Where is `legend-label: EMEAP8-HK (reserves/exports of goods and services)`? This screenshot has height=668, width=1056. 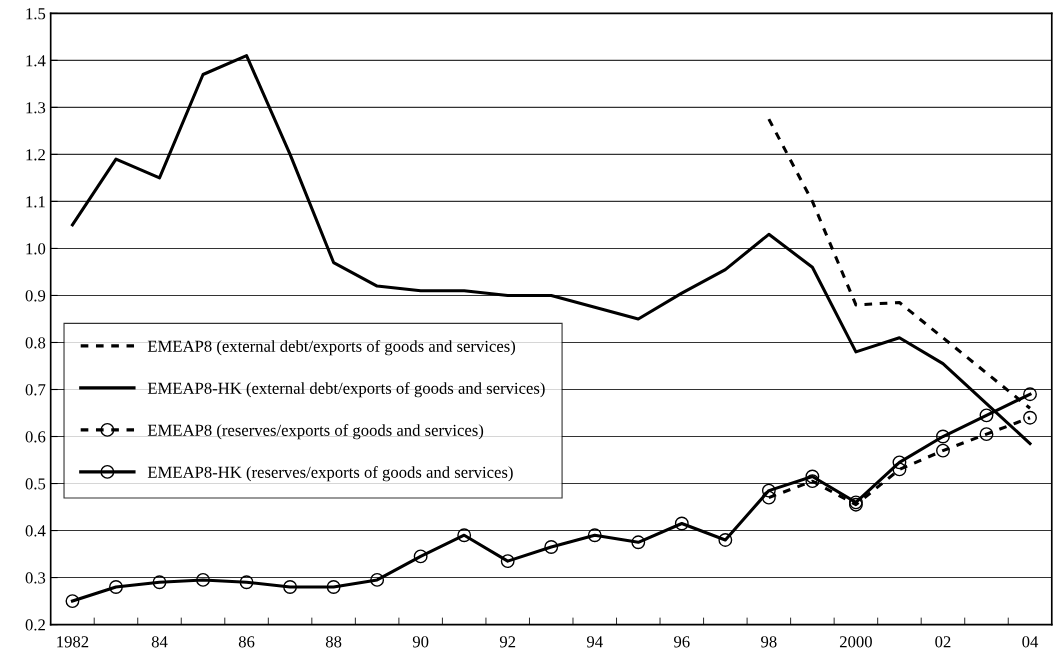 legend-label: EMEAP8-HK (reserves/exports of goods and services) is located at coordinates (330, 473).